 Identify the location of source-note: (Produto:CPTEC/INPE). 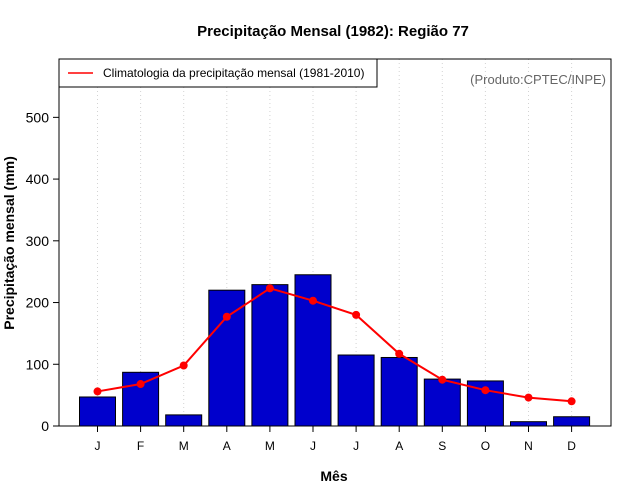
(538, 79).